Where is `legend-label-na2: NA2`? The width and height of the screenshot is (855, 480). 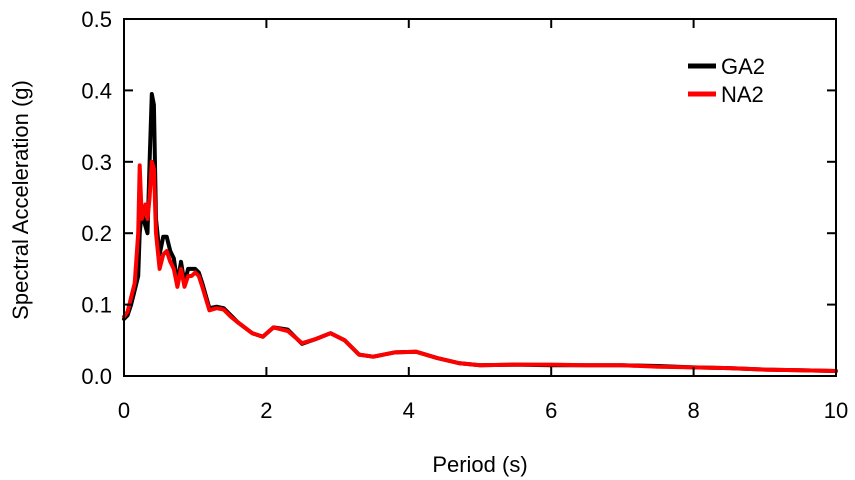 legend-label-na2: NA2 is located at coordinates (742, 94).